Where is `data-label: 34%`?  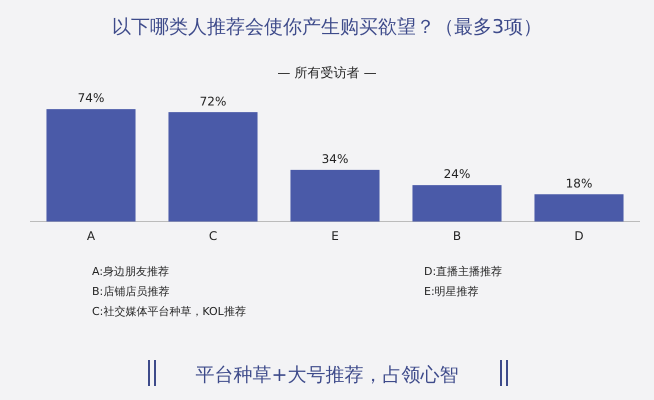 data-label: 34% is located at coordinates (335, 159).